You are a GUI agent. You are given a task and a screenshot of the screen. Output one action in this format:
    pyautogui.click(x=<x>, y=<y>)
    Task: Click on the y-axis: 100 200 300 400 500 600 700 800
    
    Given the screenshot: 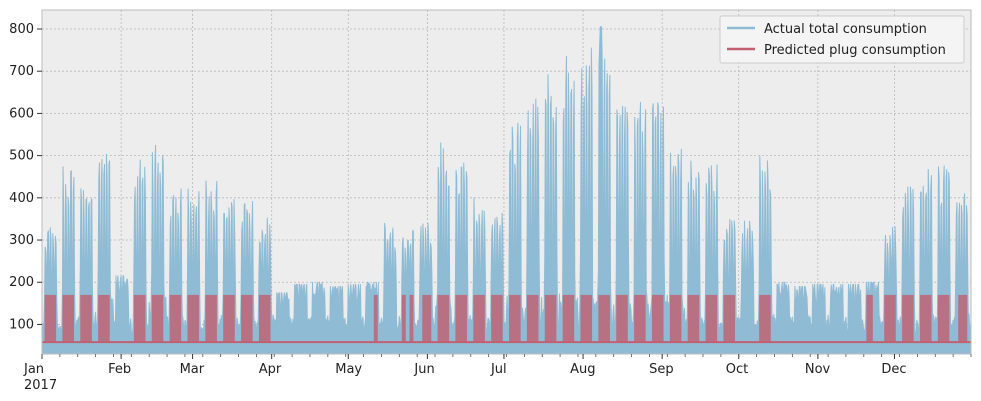 What is the action you would take?
    pyautogui.click(x=25, y=177)
    